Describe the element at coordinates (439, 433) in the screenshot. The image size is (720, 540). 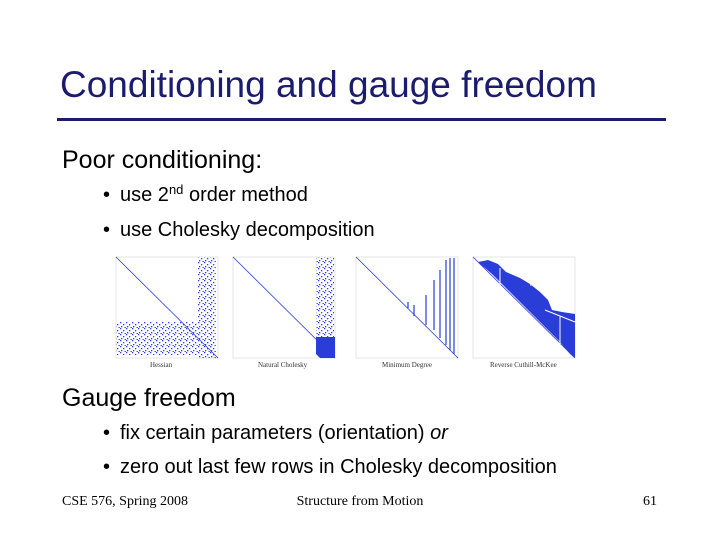
I see `bullet-emphasis: or` at that location.